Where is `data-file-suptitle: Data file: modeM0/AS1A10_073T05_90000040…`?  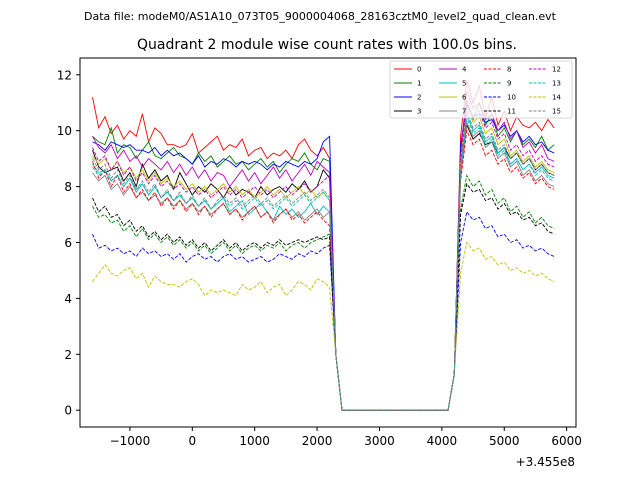
data-file-suptitle: Data file: modeM0/AS1A10_073T05_90000040… is located at coordinates (320, 16).